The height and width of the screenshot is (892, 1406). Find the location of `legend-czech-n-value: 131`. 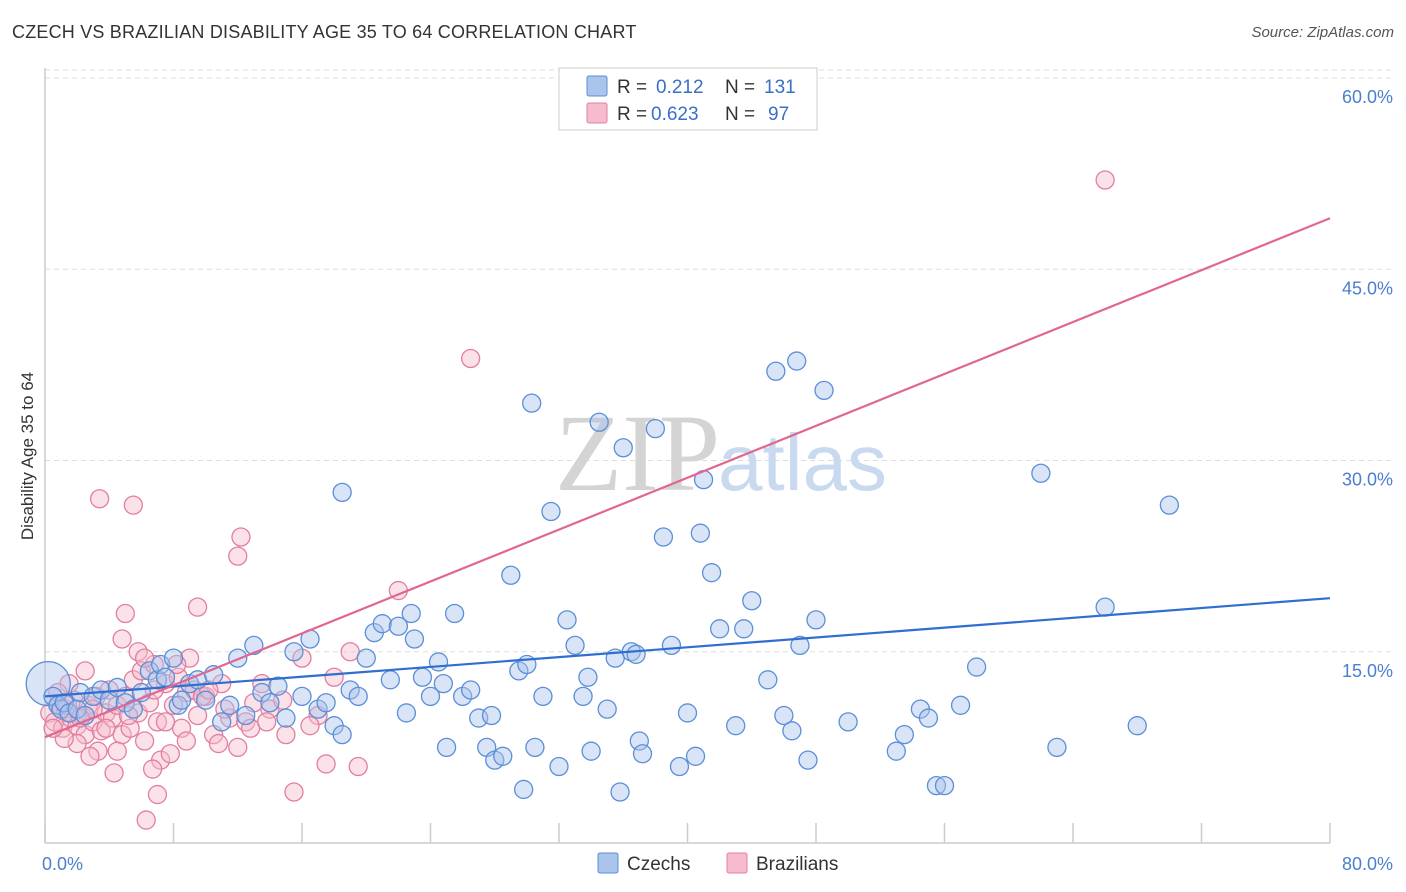

legend-czech-n-value: 131 is located at coordinates (780, 87).